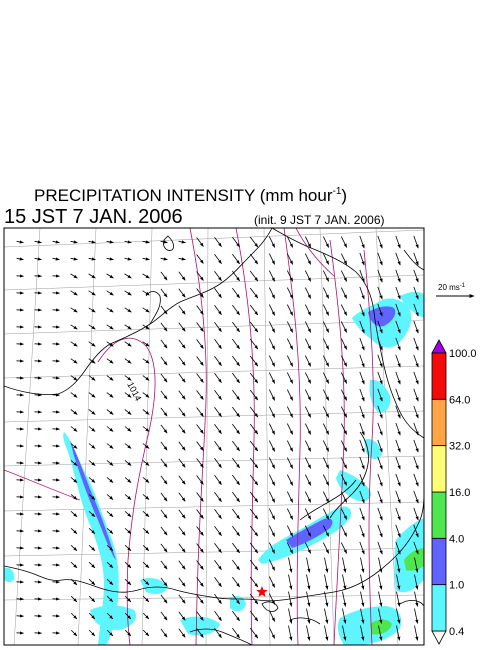 This screenshot has width=500, height=650. What do you see at coordinates (411, 603) in the screenshot?
I see `coastline` at bounding box center [411, 603].